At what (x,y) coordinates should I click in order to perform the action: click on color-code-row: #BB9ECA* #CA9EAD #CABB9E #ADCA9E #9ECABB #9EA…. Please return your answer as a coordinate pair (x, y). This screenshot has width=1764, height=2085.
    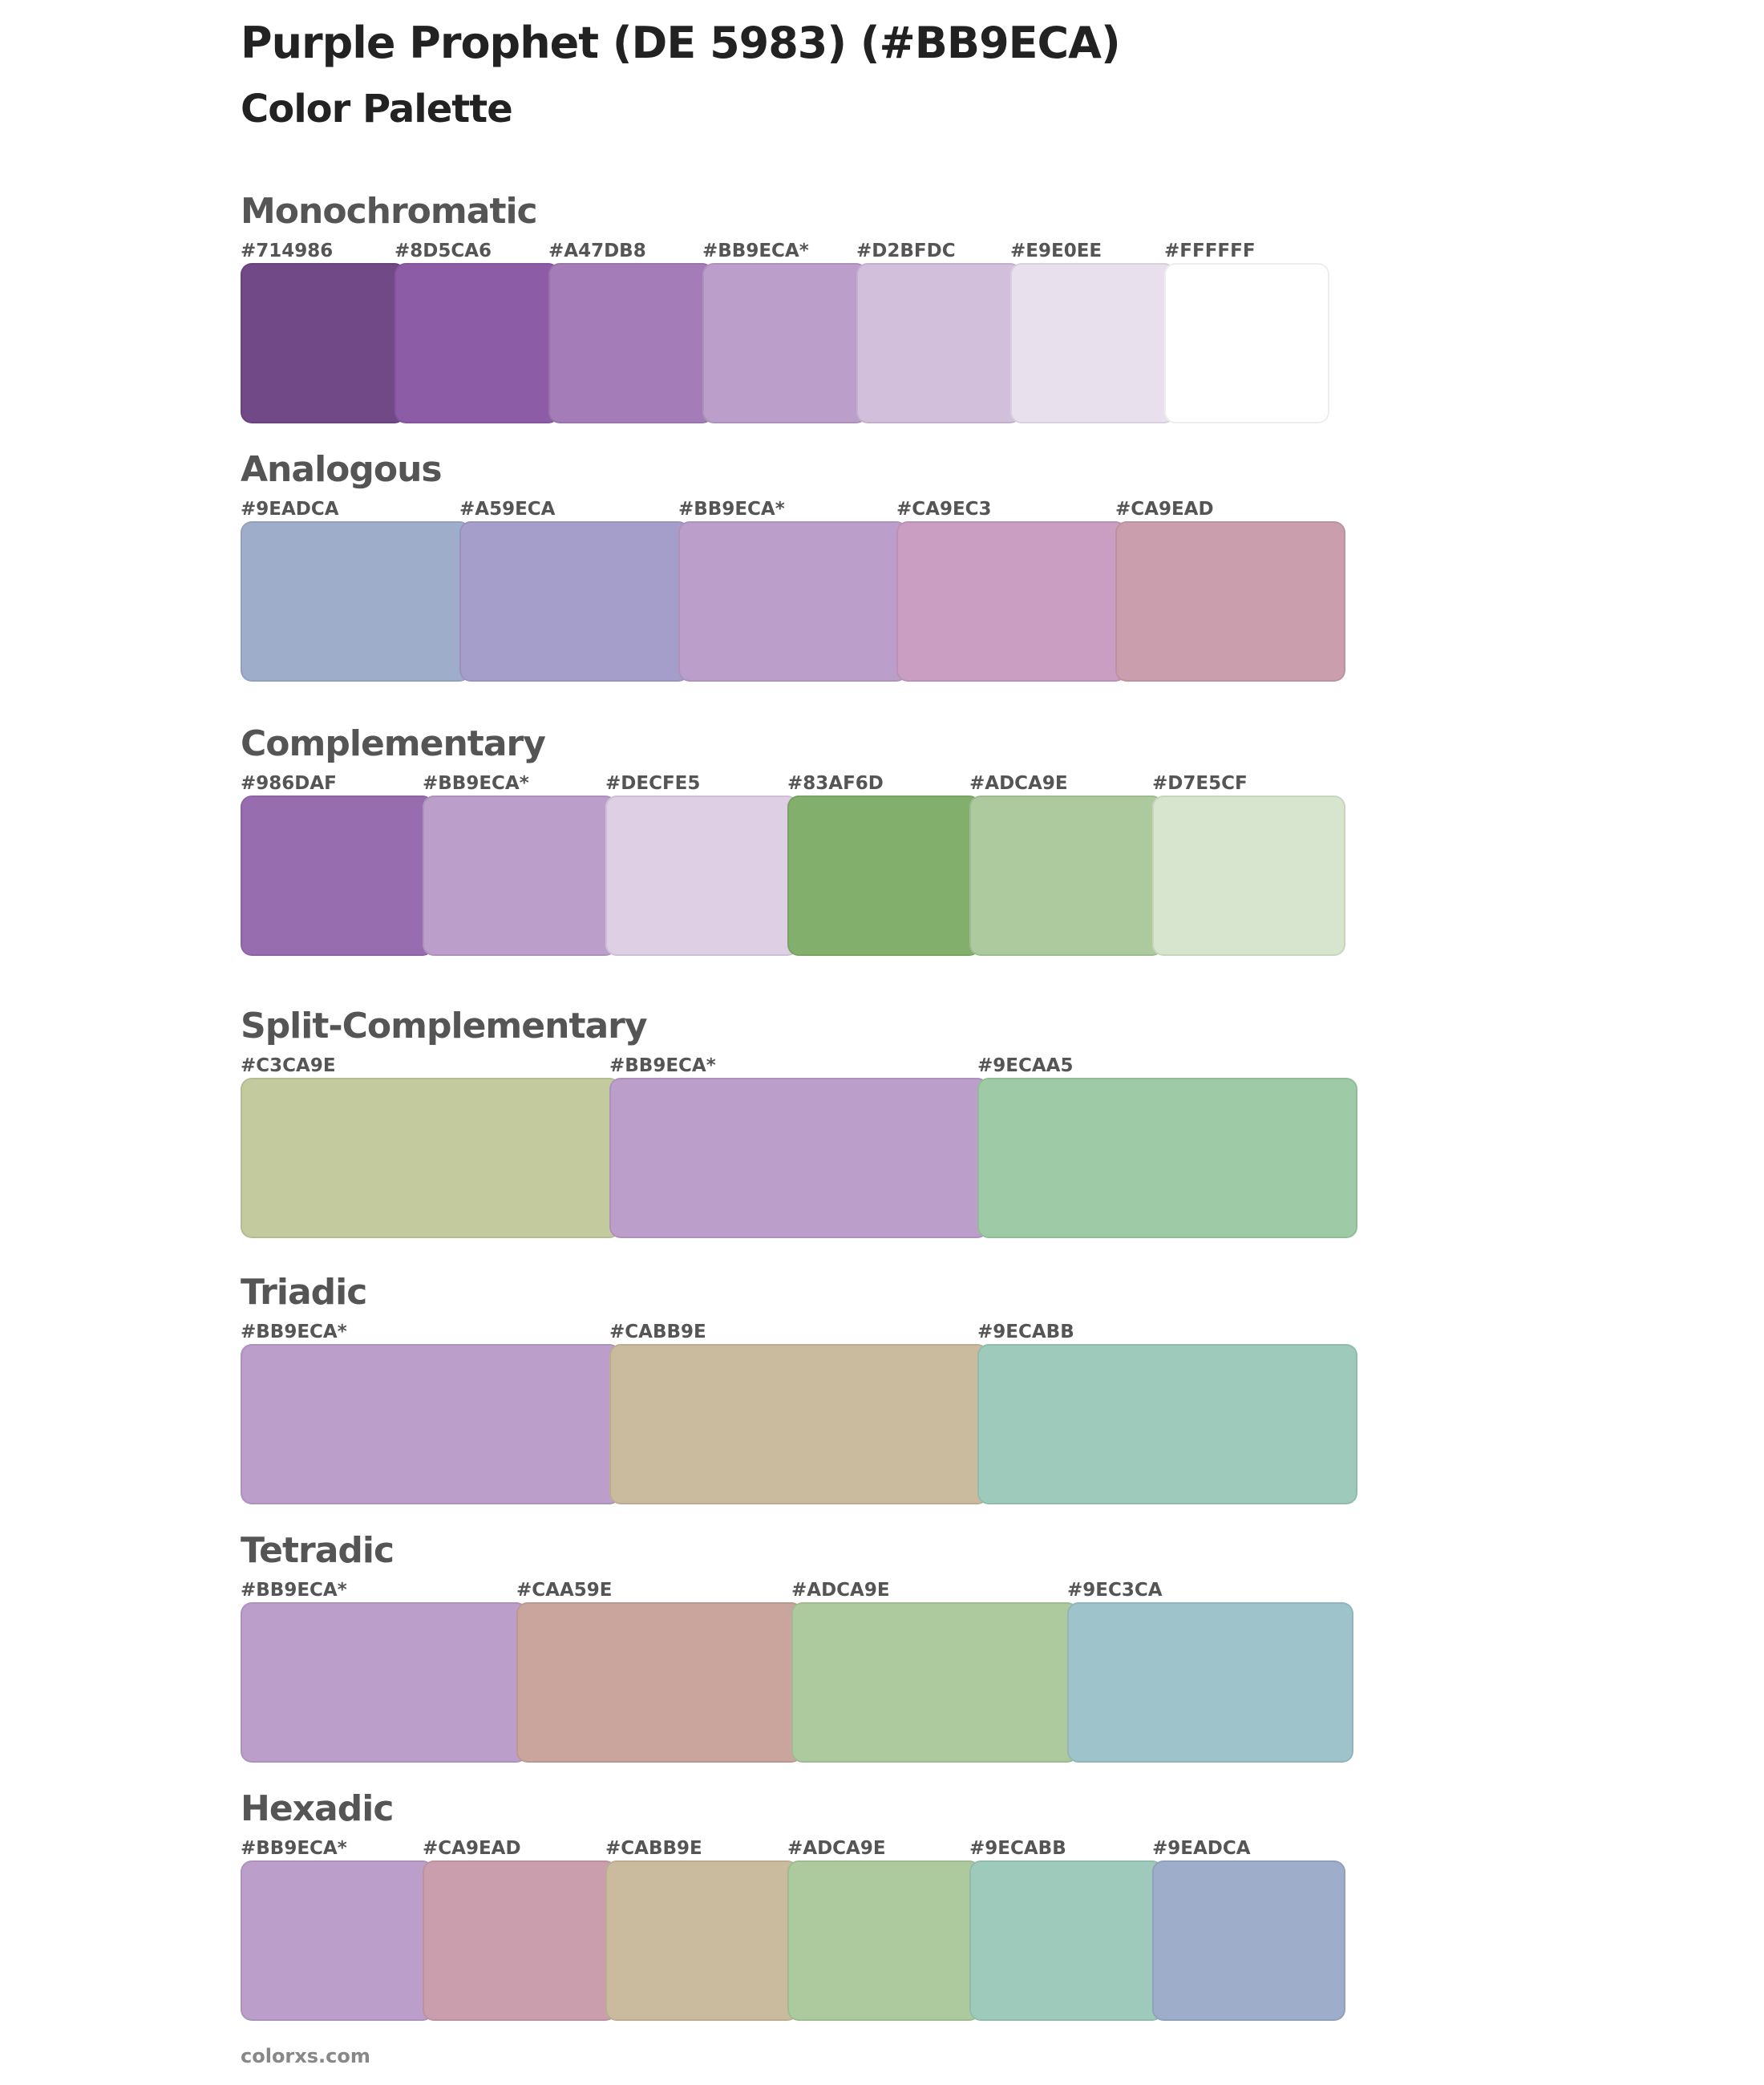
    Looking at the image, I should click on (793, 1849).